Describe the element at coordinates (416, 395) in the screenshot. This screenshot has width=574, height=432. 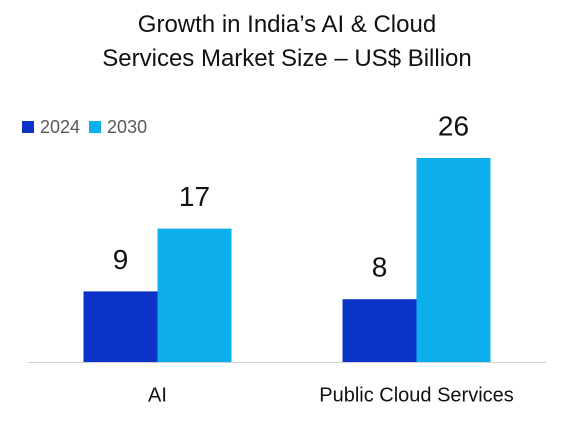
I see `x-tick-label: Public Cloud Services` at that location.